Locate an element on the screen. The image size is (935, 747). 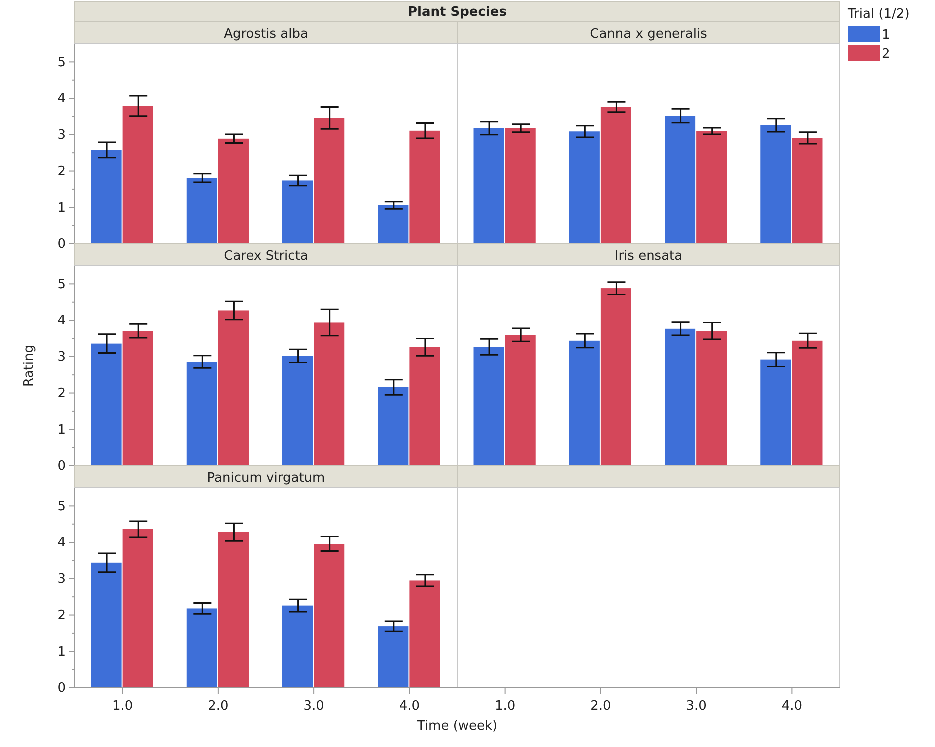
legend-label: 2 is located at coordinates (886, 54).